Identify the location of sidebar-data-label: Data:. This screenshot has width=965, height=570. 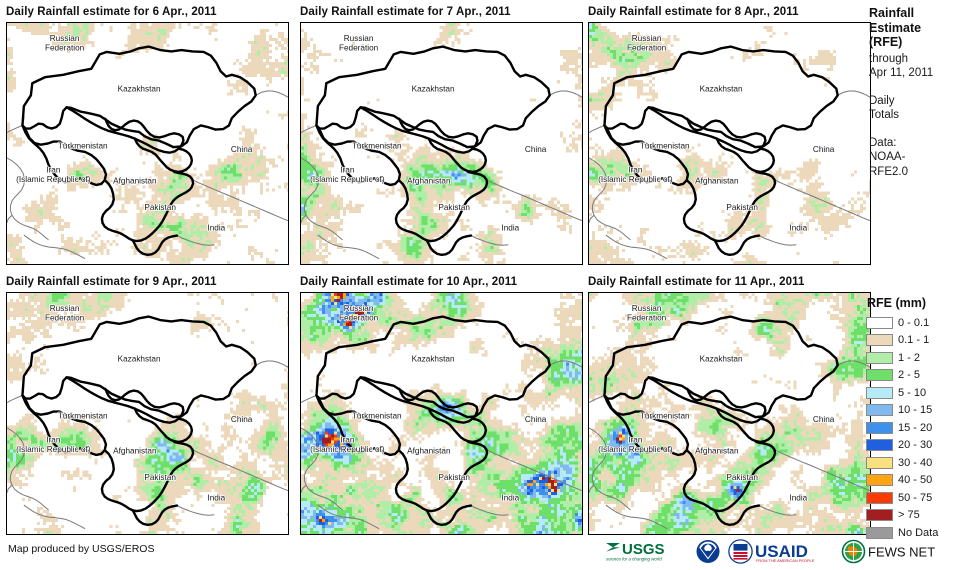
(883, 142).